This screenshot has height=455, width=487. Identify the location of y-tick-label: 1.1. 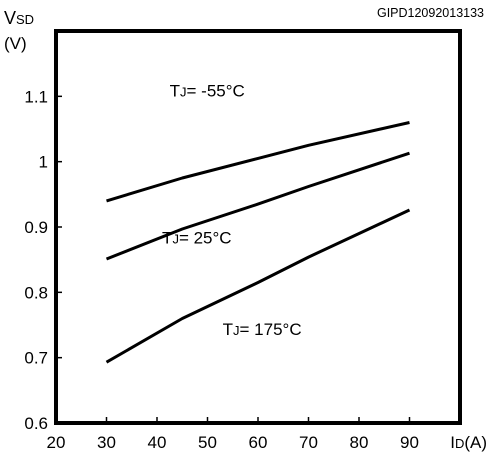
(36, 96).